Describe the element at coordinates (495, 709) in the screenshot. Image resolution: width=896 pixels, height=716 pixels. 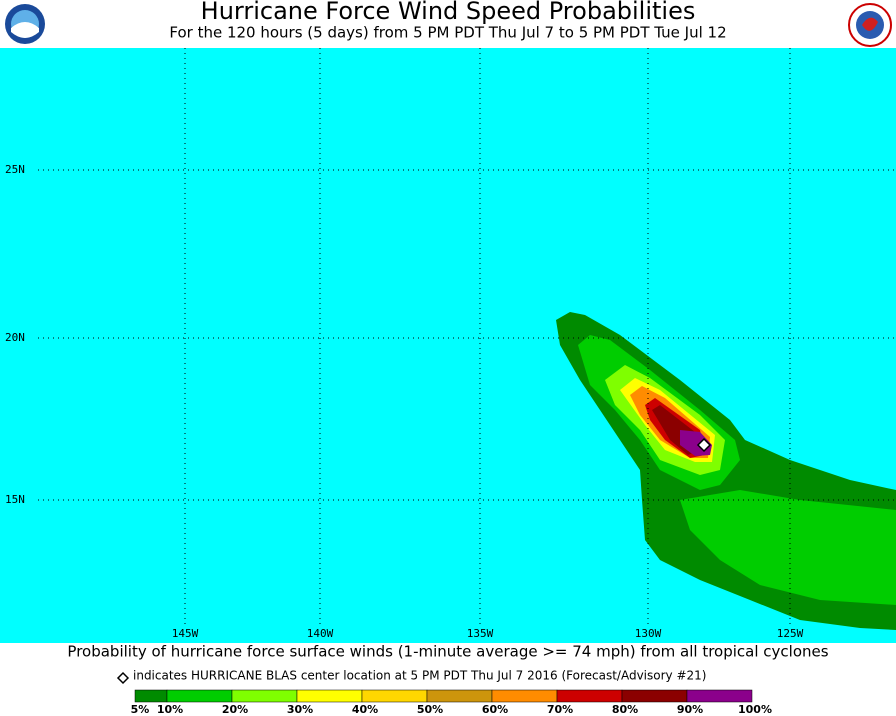
I see `legend-label: 60%` at that location.